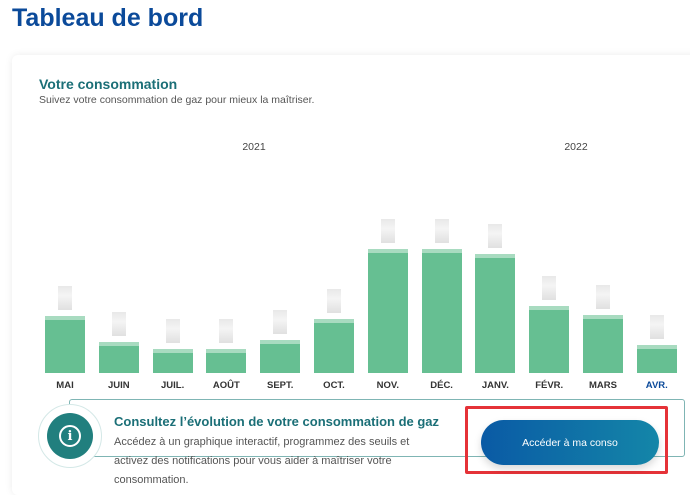 The width and height of the screenshot is (690, 495). I want to click on month-label: SEPT., so click(280, 385).